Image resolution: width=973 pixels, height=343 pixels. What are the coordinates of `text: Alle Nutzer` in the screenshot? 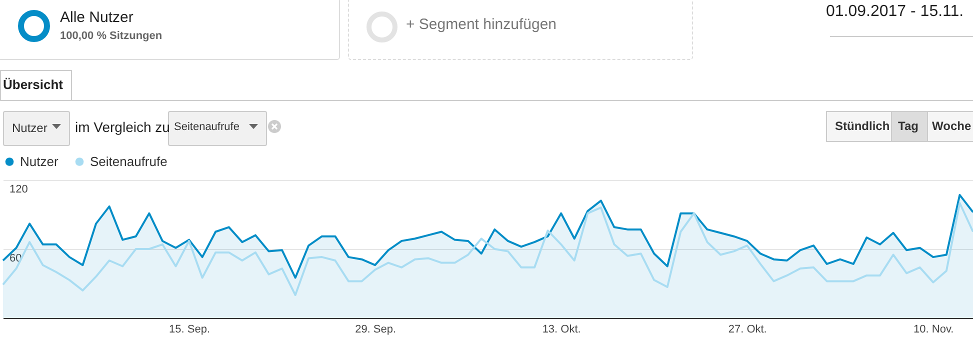 It's located at (97, 17).